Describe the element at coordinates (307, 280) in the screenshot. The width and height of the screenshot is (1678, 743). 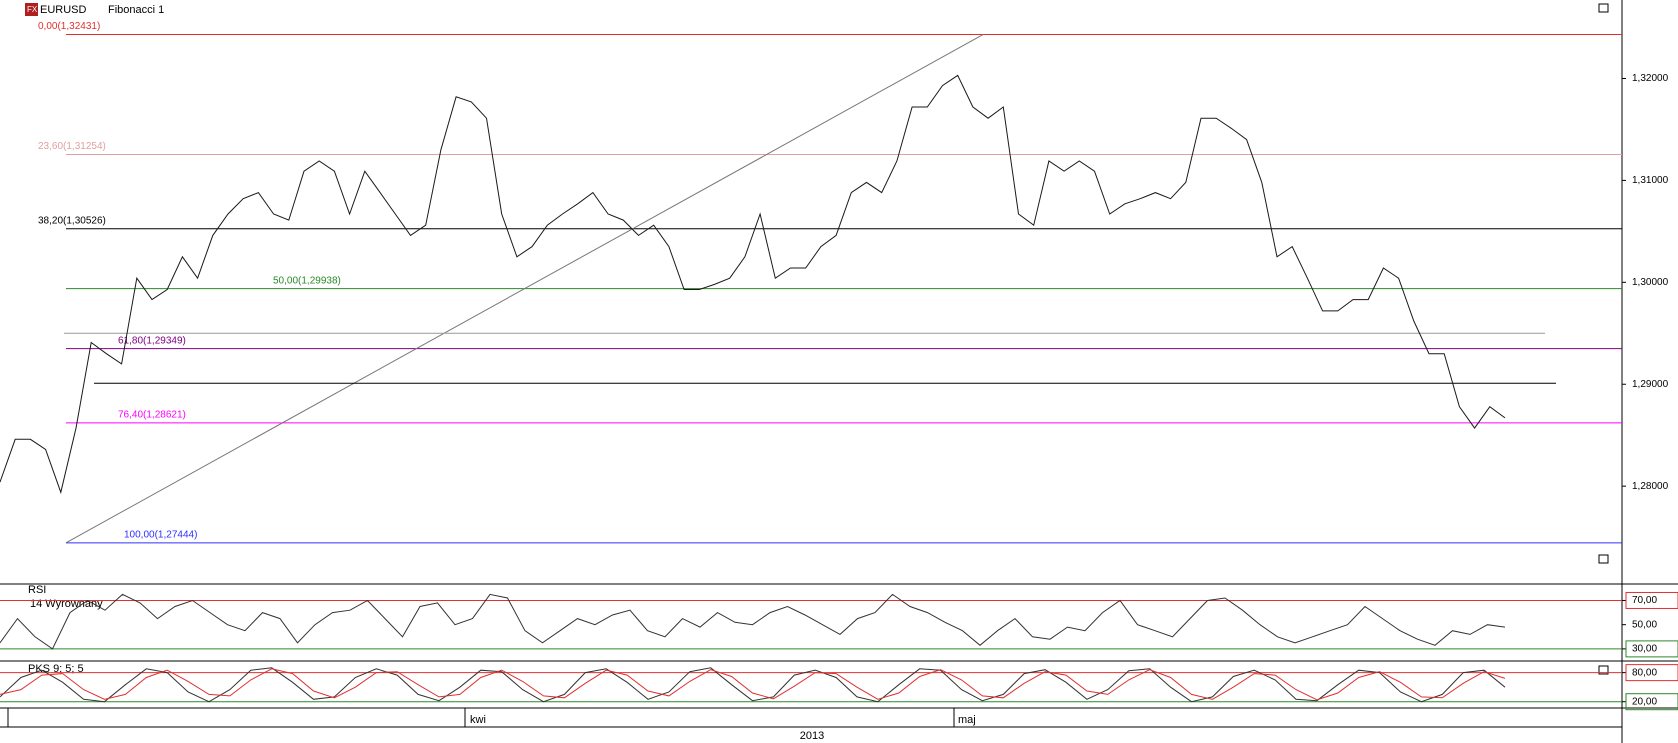
I see `fib-label: 50,00(1,29938)` at that location.